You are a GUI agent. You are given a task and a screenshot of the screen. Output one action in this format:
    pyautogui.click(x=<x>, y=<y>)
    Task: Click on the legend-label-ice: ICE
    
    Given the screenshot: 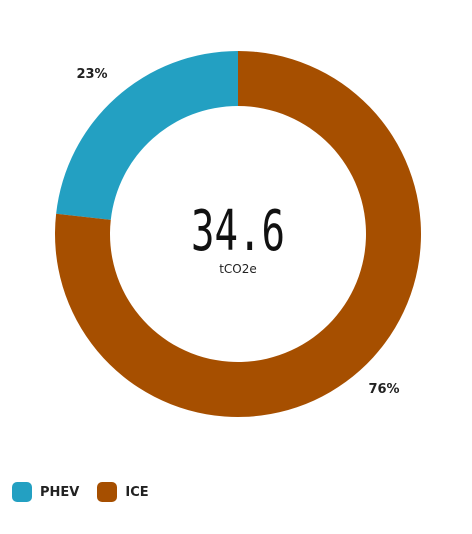 What is the action you would take?
    pyautogui.click(x=137, y=492)
    